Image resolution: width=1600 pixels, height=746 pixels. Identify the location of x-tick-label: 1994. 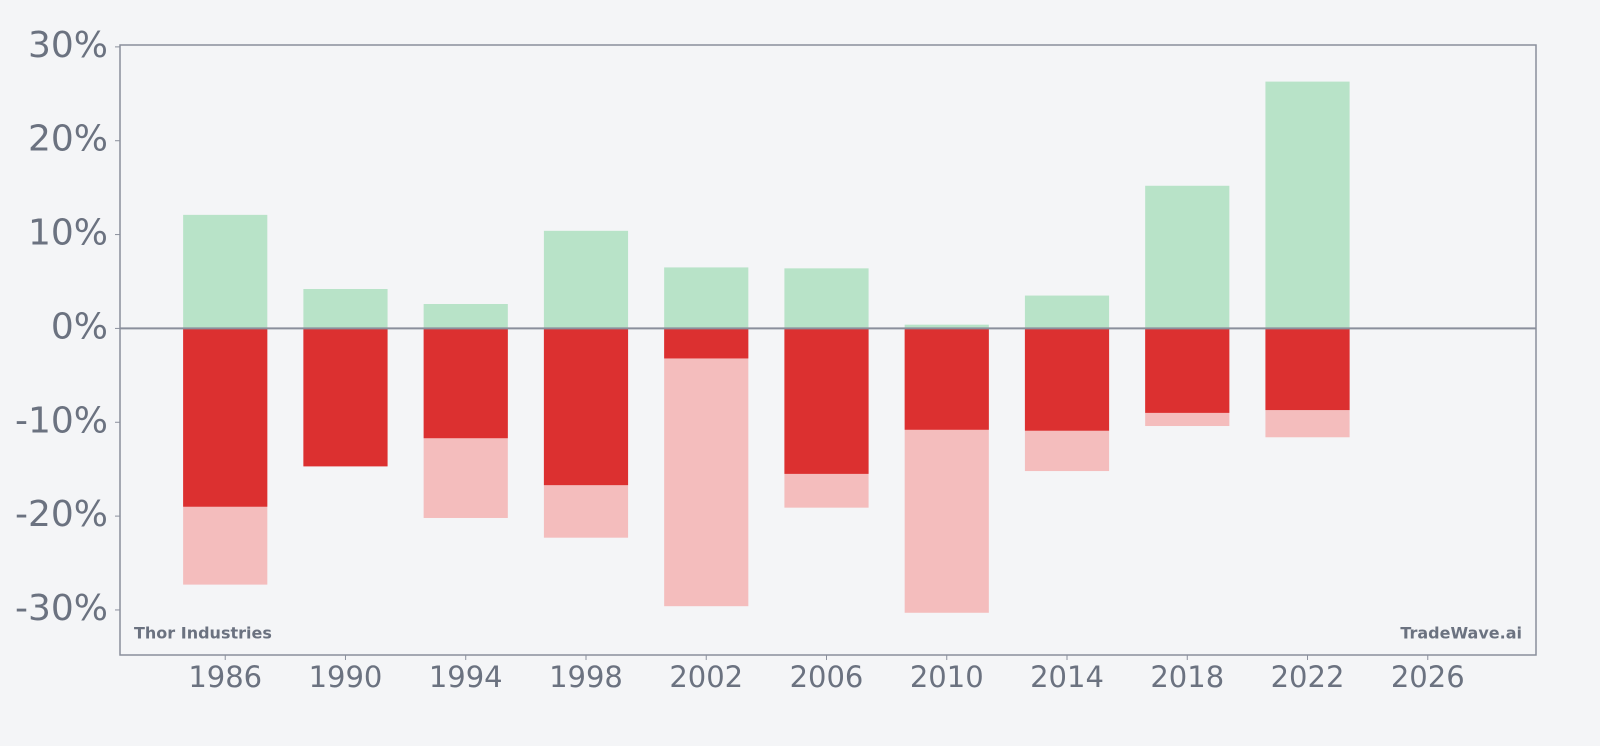
(466, 677).